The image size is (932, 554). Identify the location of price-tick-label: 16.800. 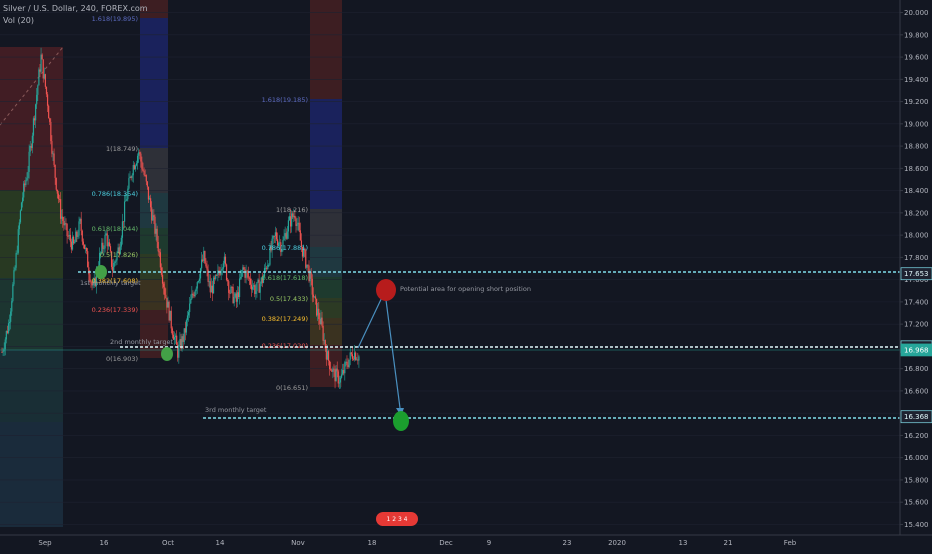
(916, 369).